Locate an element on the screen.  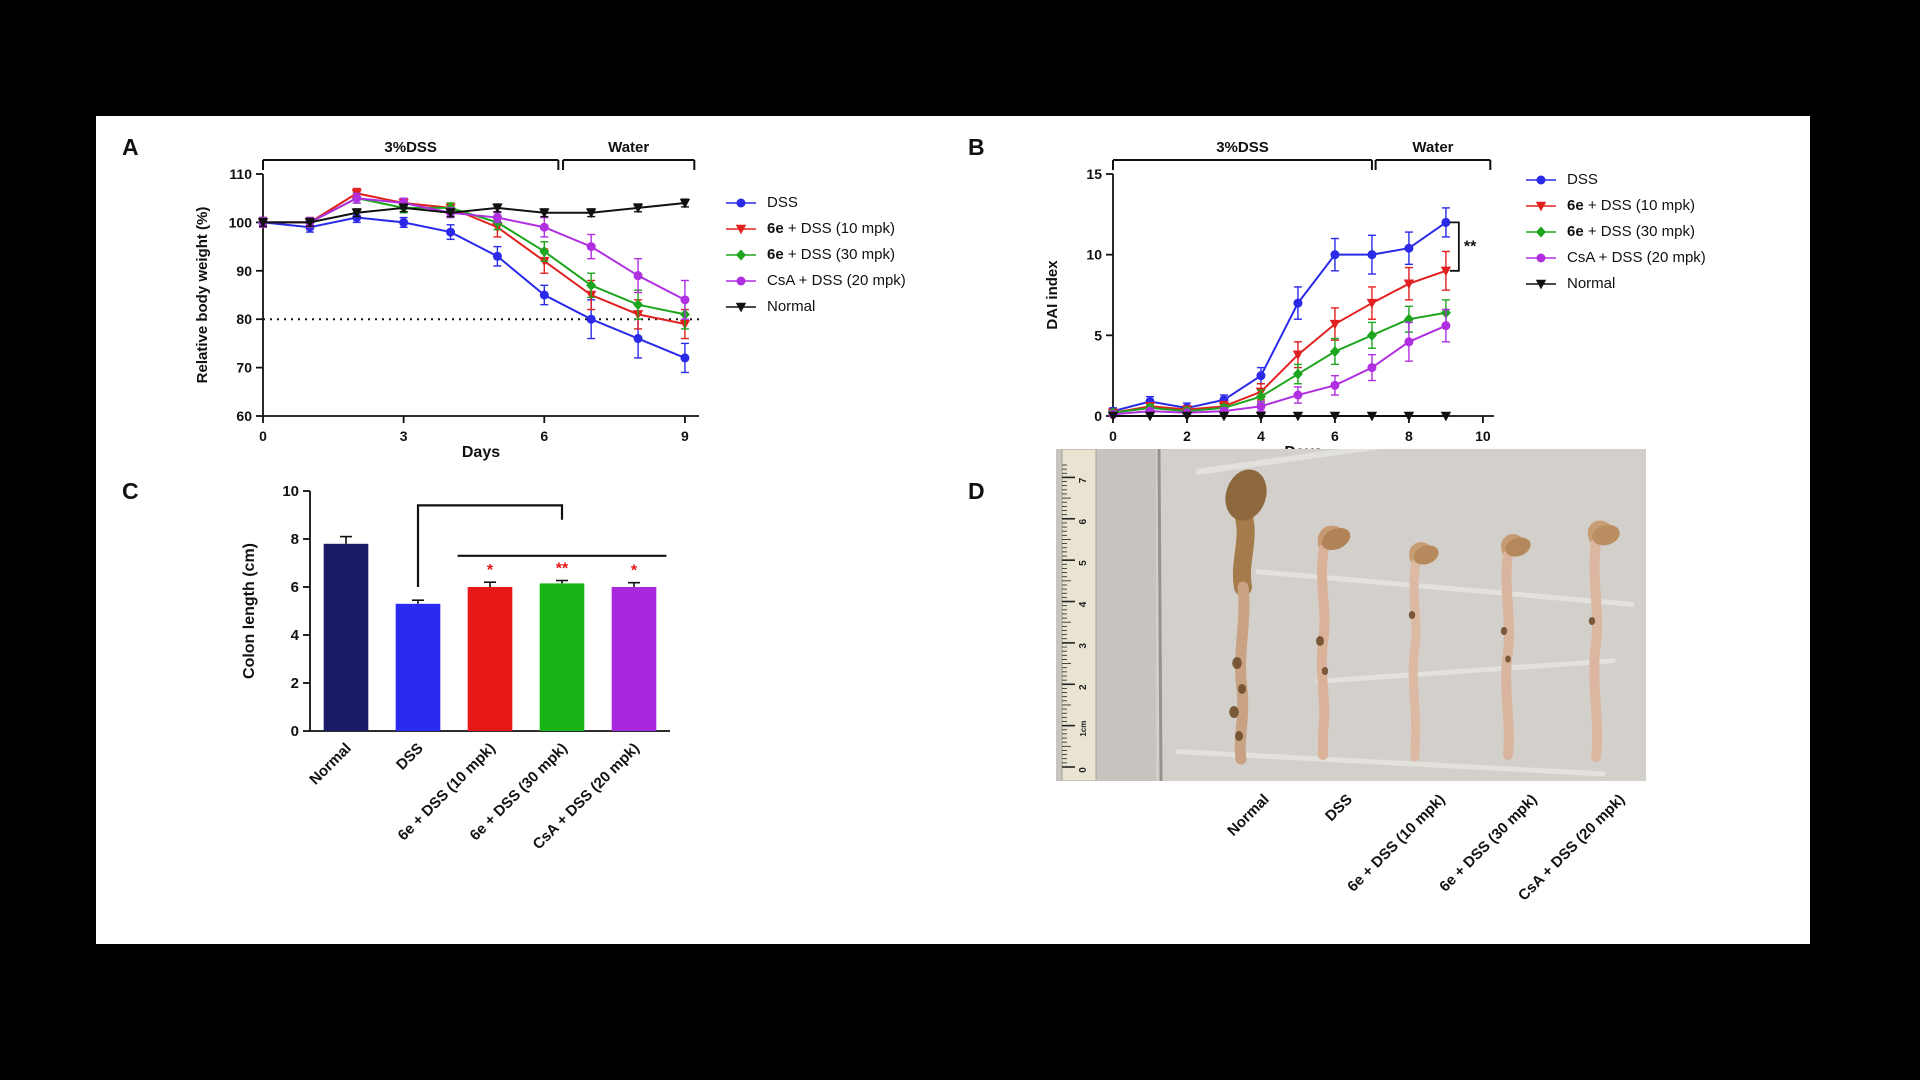
legend-label: CsA + DSS (20 mpk) is located at coordinates (1636, 257).